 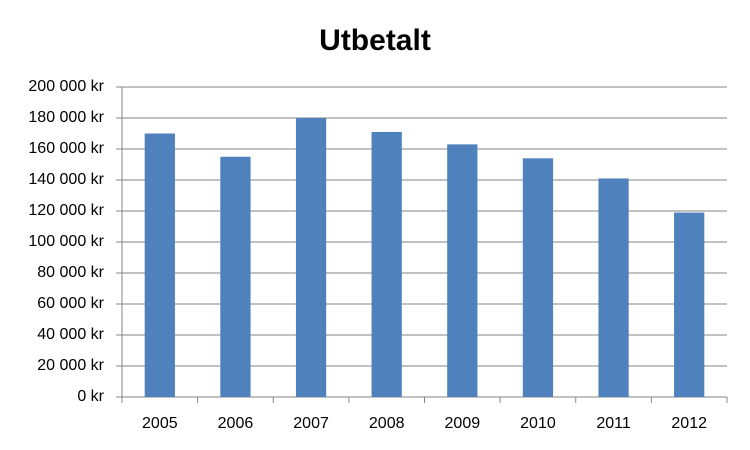 I want to click on x-tick-label: 2006, so click(x=236, y=423).